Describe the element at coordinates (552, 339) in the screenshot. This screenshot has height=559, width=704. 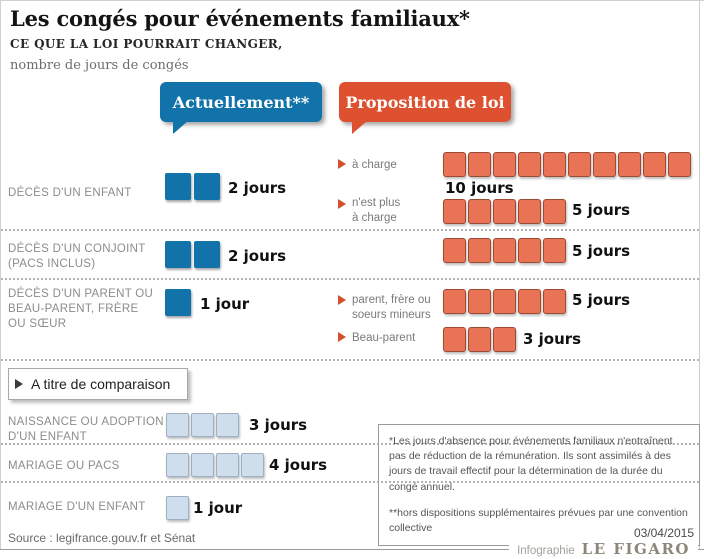
I see `proposal-days-value: 3 jours` at that location.